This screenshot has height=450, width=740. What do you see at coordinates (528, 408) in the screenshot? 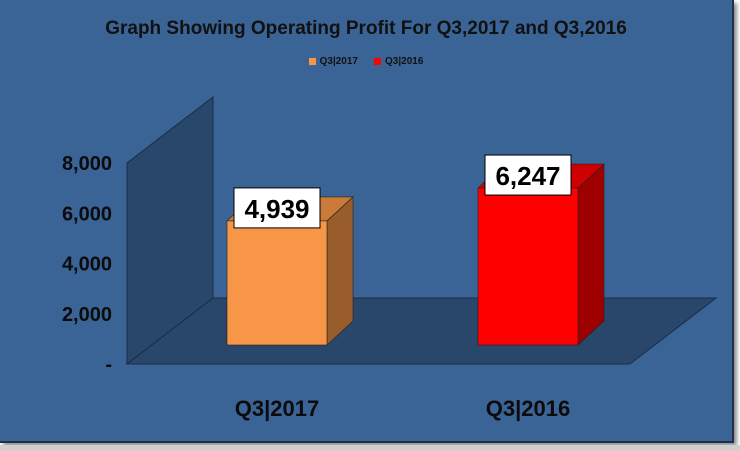
I see `x-category-label: Q3|2016` at bounding box center [528, 408].